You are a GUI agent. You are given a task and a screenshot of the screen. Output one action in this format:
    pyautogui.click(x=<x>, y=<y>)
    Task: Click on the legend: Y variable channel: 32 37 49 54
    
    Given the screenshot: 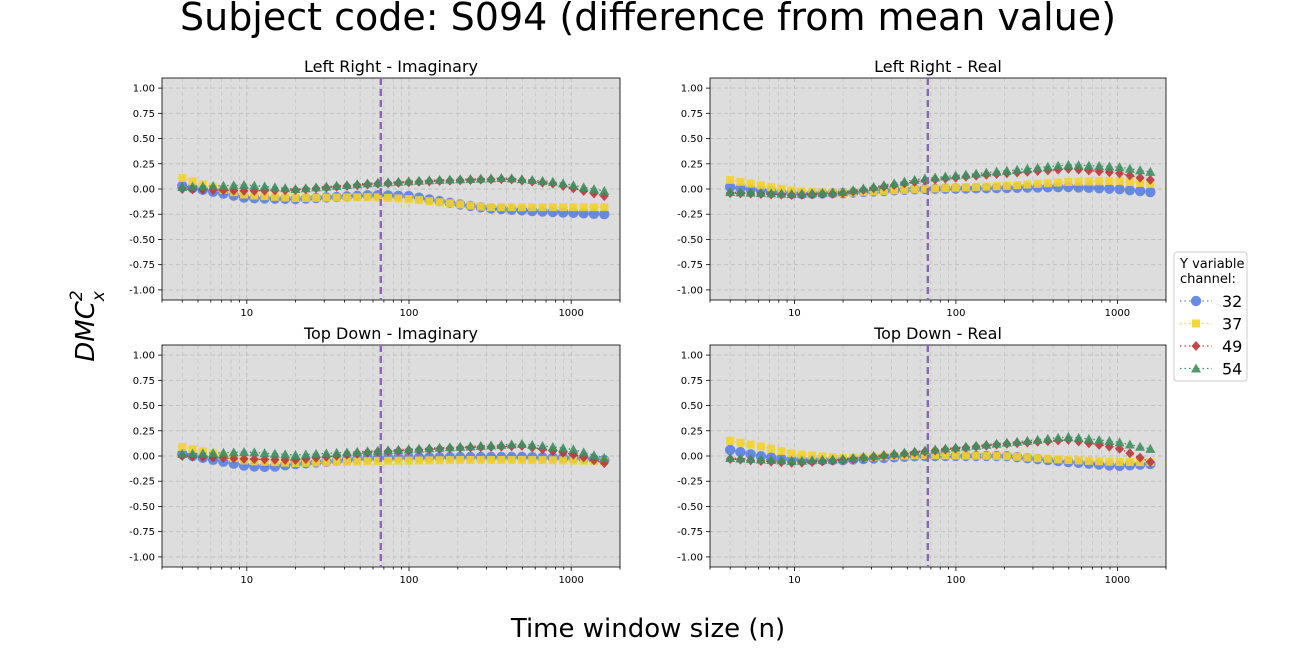 What is the action you would take?
    pyautogui.click(x=1210, y=316)
    